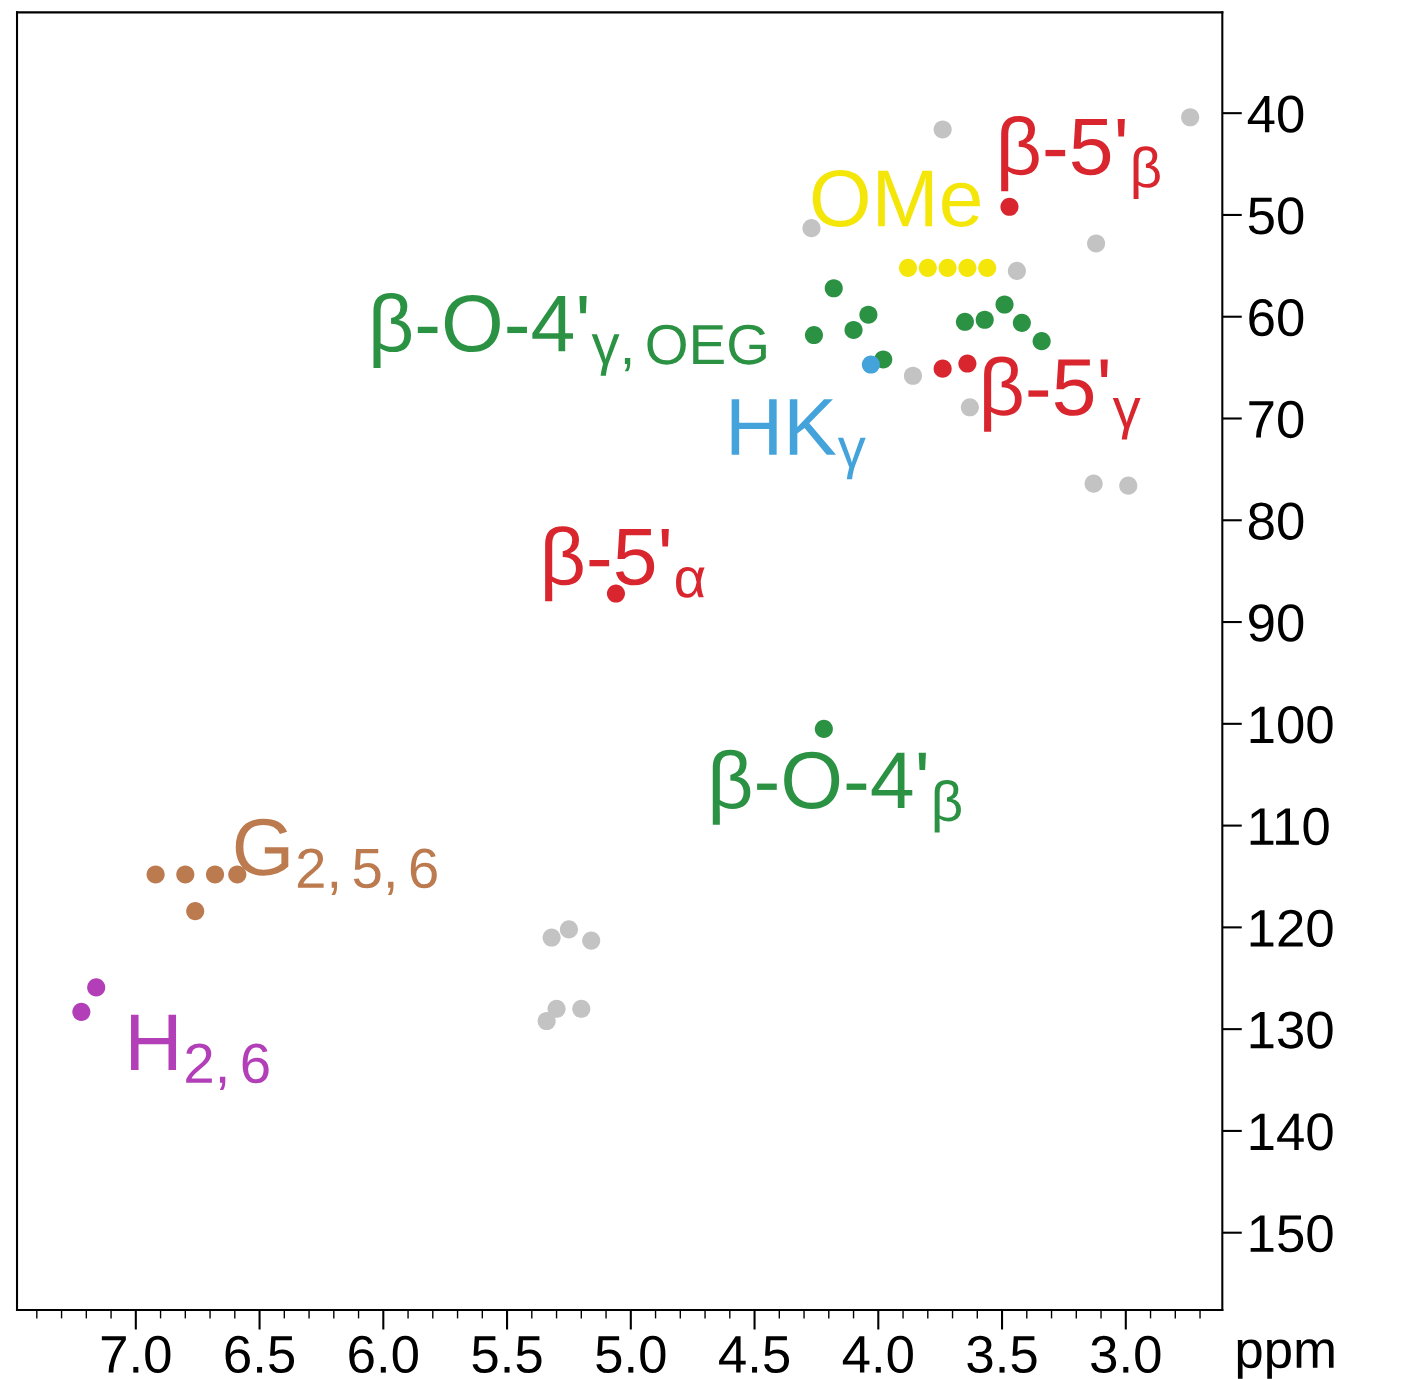 The width and height of the screenshot is (1418, 1379). Describe the element at coordinates (1276, 216) in the screenshot. I see `y-tick-label: 50` at that location.